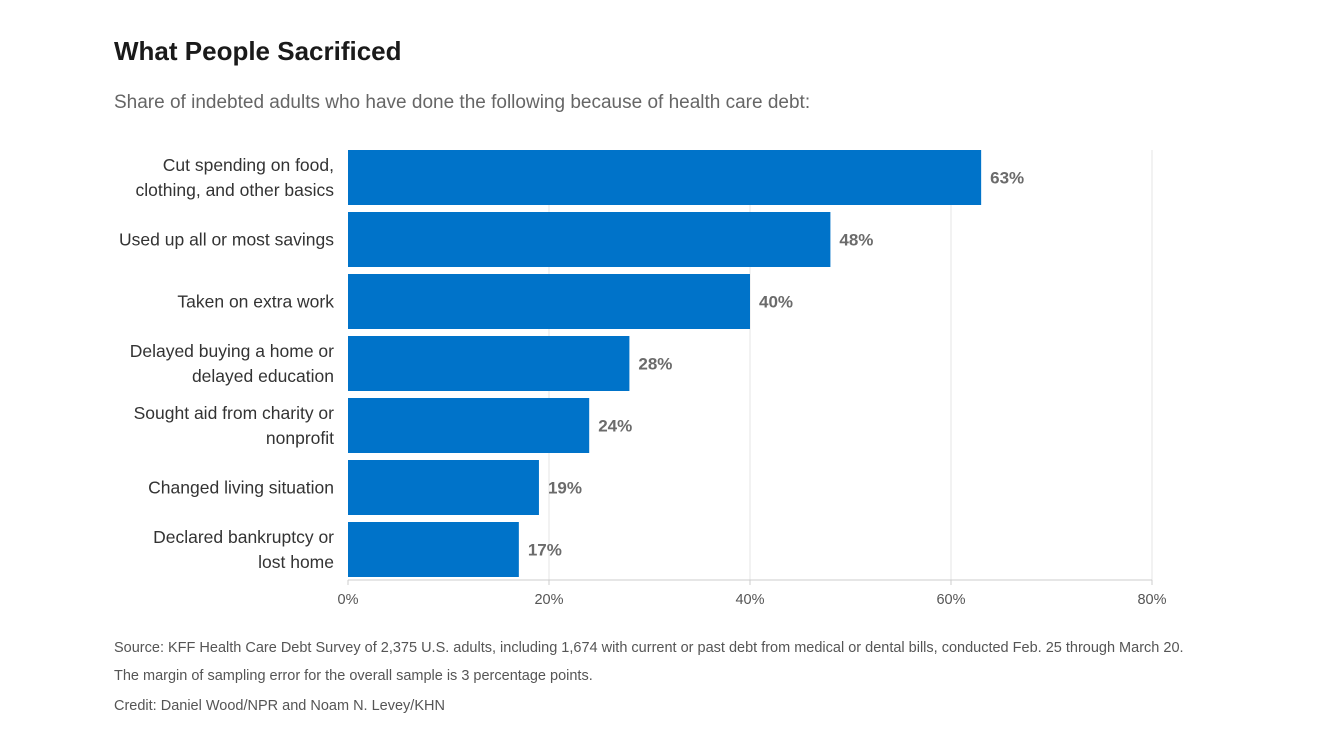 Image resolution: width=1342 pixels, height=746 pixels. Describe the element at coordinates (548, 600) in the screenshot. I see `x-tick-label: 20%` at that location.